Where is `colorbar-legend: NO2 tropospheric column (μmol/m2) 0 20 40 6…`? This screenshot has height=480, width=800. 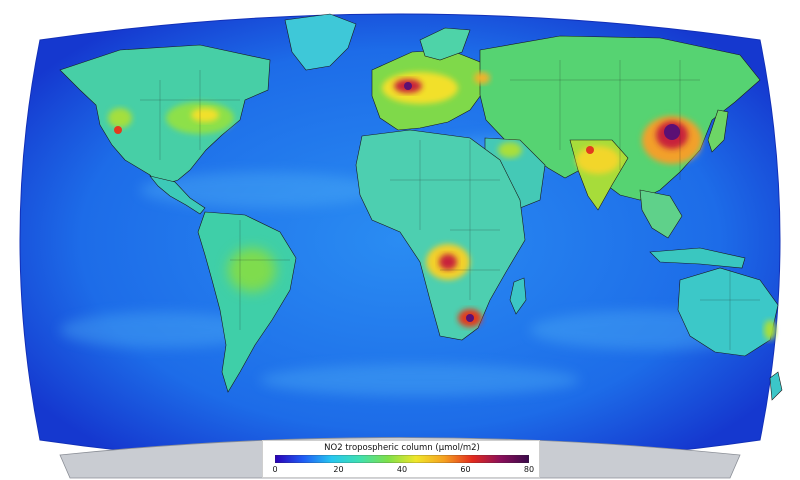
colorbar-legend: NO2 tropospheric column (μmol/m2) 0 20 40 6… is located at coordinates (401, 459).